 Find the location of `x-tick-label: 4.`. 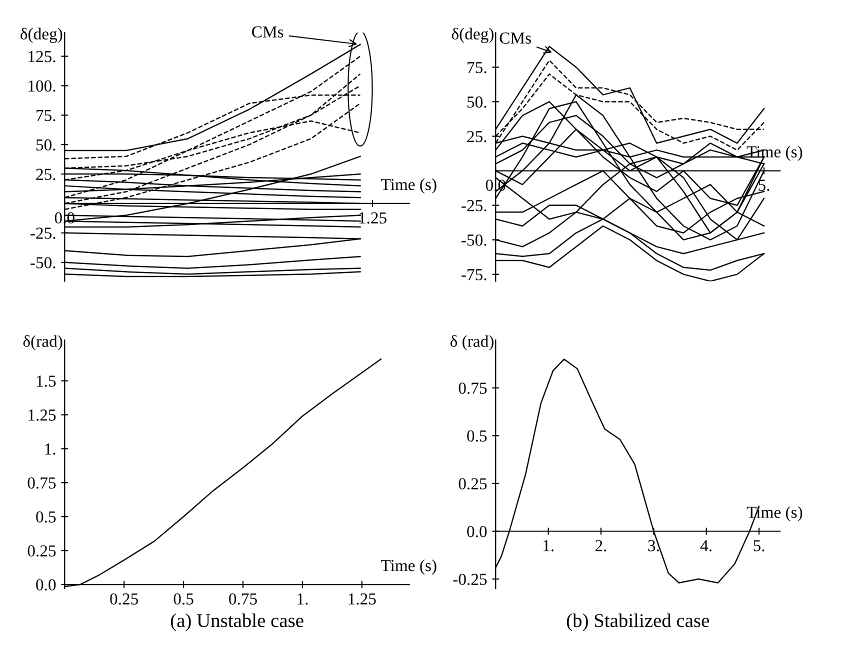

x-tick-label: 4. is located at coordinates (706, 546).